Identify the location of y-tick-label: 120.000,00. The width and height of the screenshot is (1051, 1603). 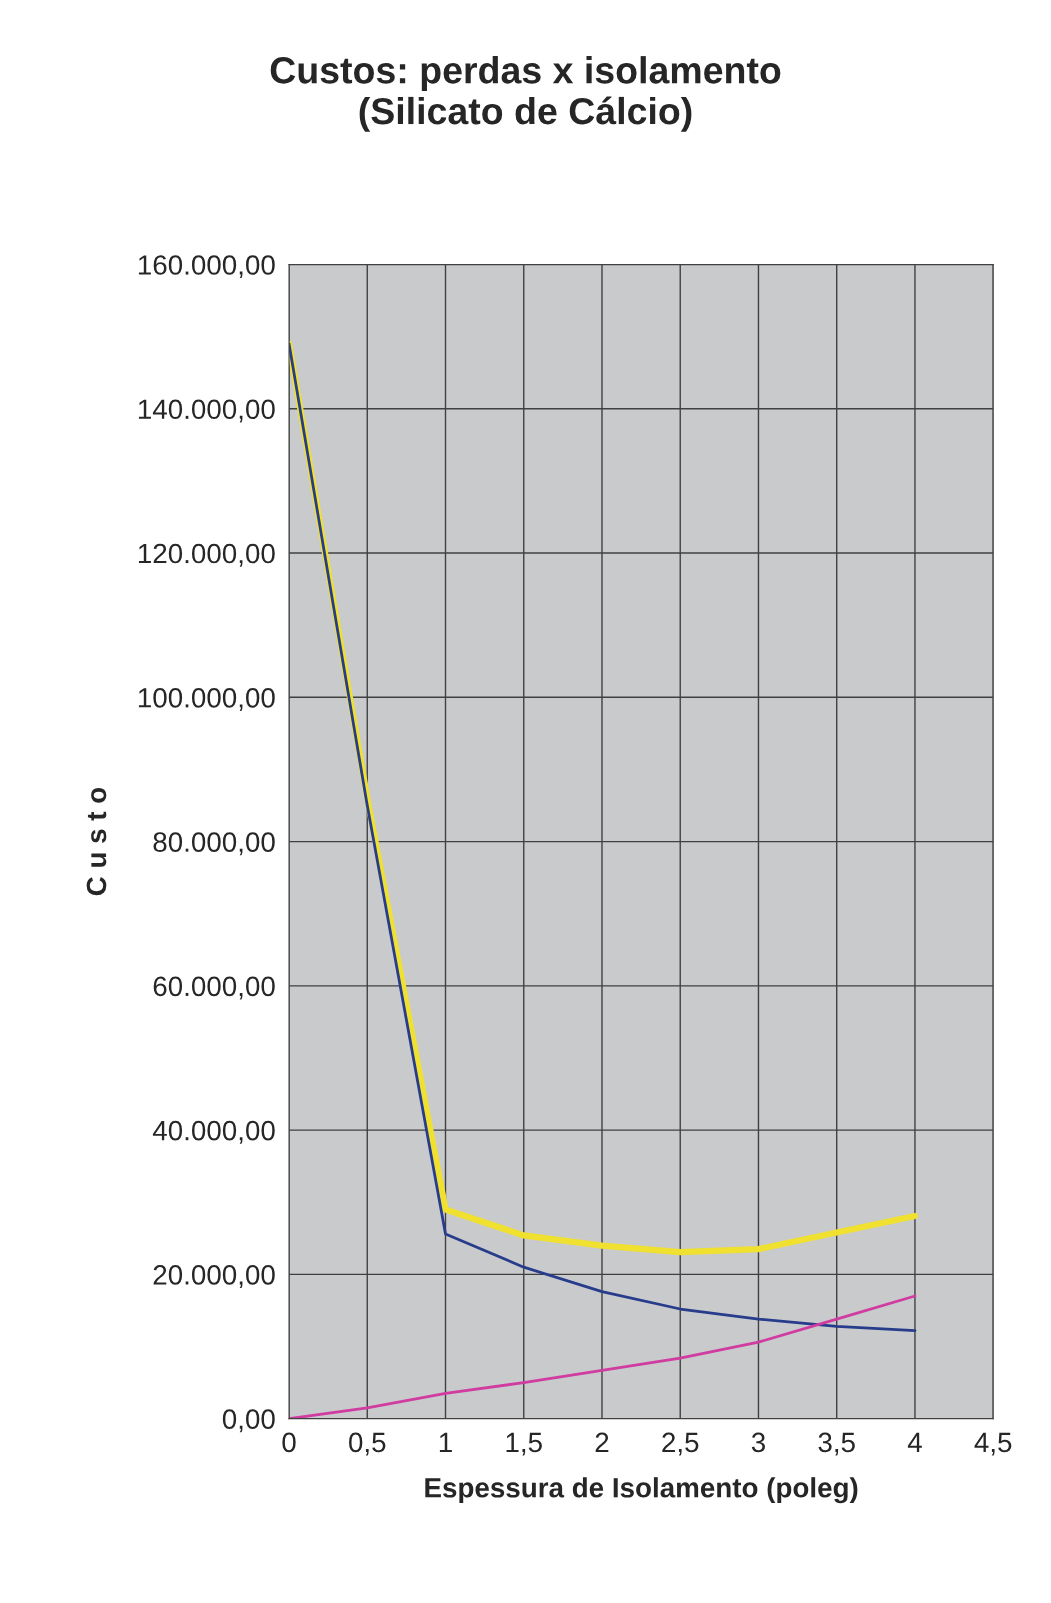
(206, 555).